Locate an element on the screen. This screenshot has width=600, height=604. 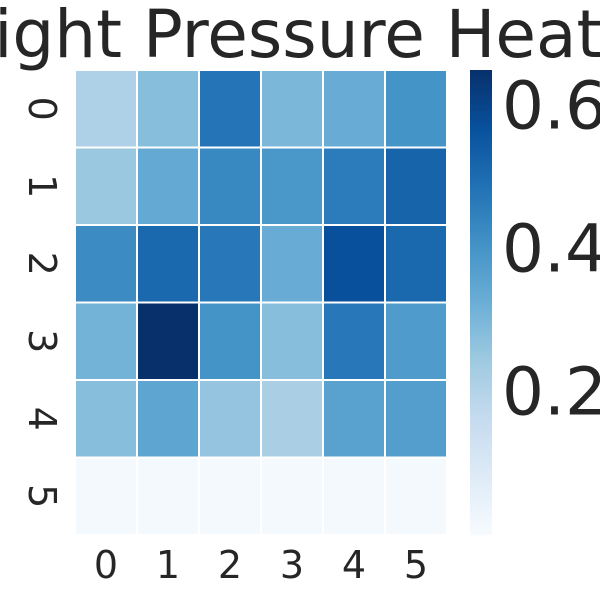
heatmap-cell-r1-c2 is located at coordinates (230, 186).